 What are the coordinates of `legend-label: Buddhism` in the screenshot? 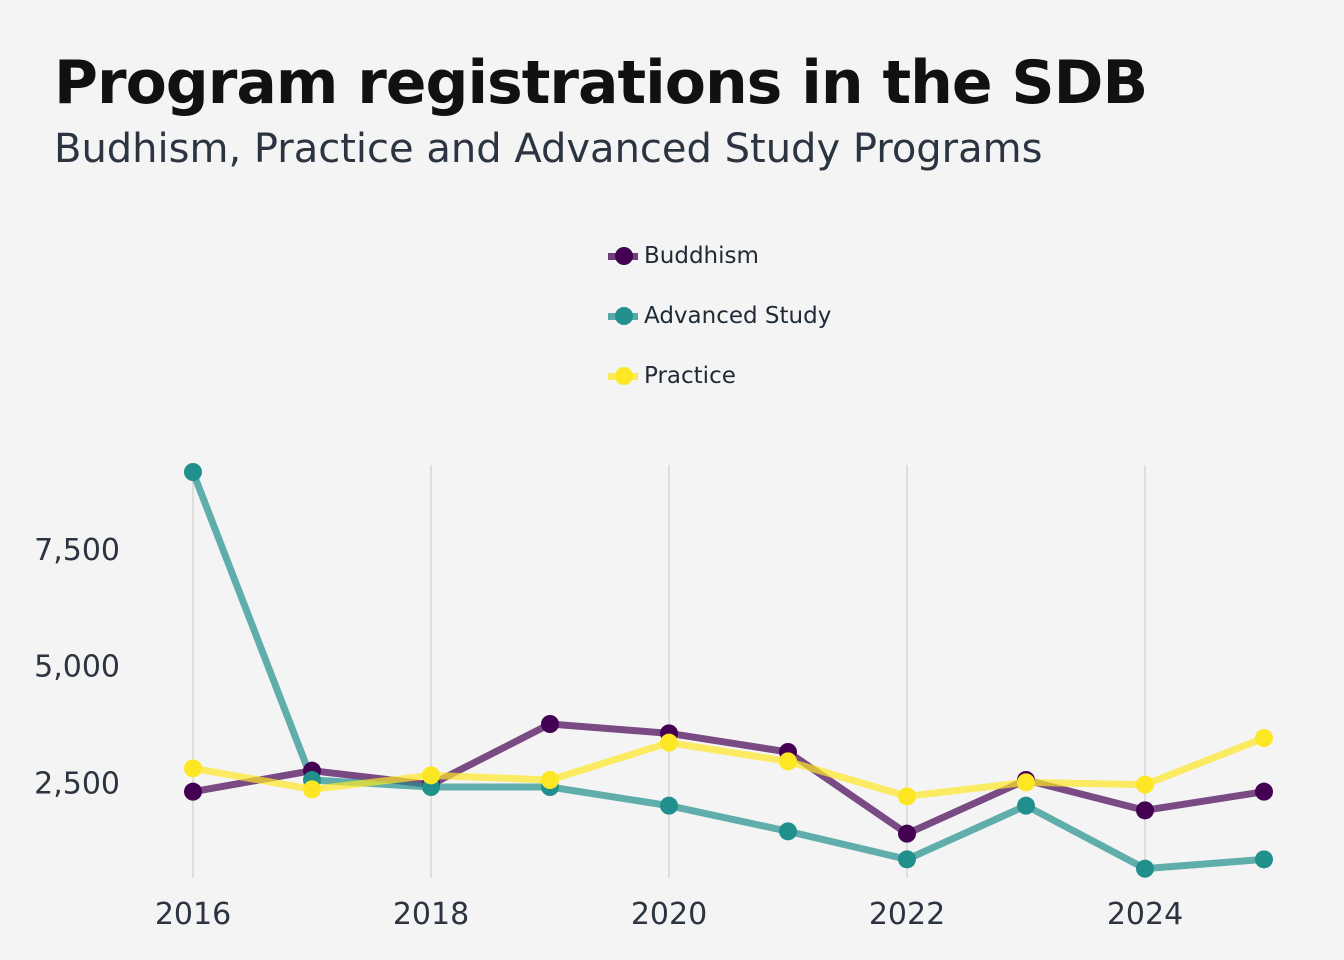 It's located at (701, 256).